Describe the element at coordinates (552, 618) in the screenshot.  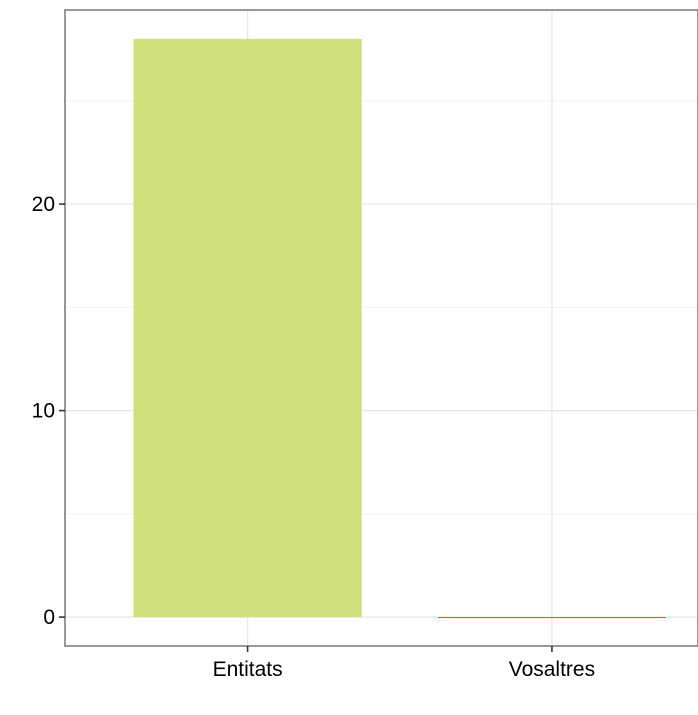
I see `bar-vosaltres` at that location.